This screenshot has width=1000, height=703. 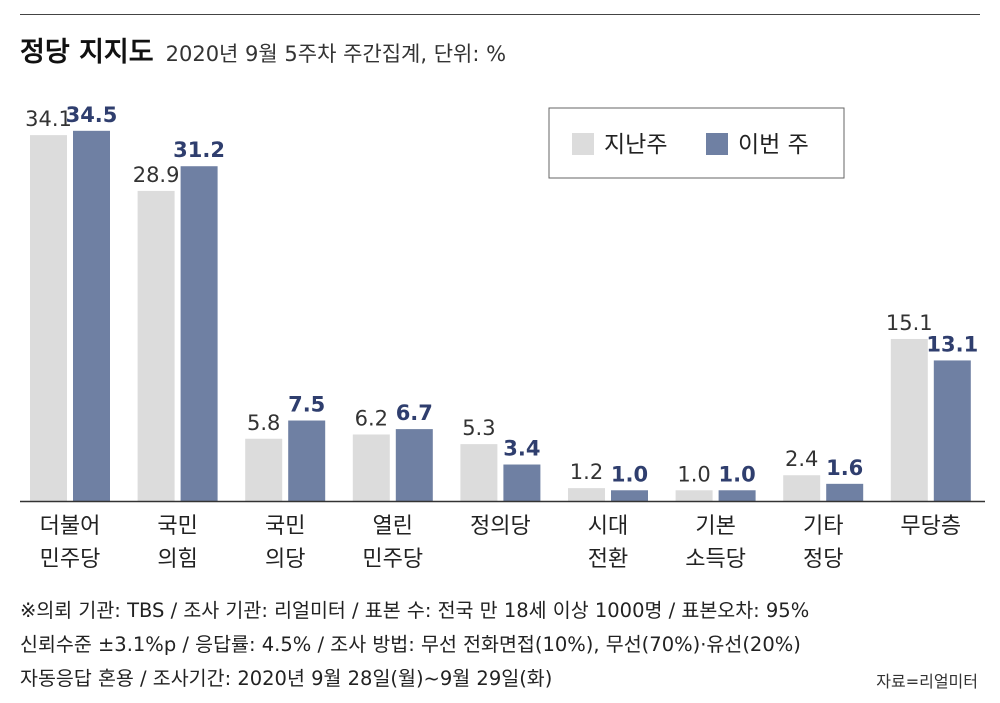 I want to click on title-row: 정당 지지도 2020년 9월 5주차 주간집계, 단위: %, so click(x=263, y=50).